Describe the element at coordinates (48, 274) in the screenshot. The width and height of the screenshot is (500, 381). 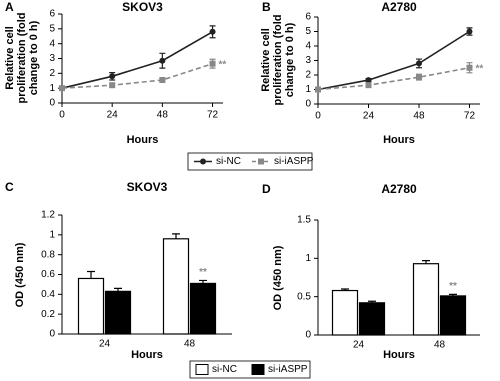
I see `y-tick-label: 0.6` at that location.